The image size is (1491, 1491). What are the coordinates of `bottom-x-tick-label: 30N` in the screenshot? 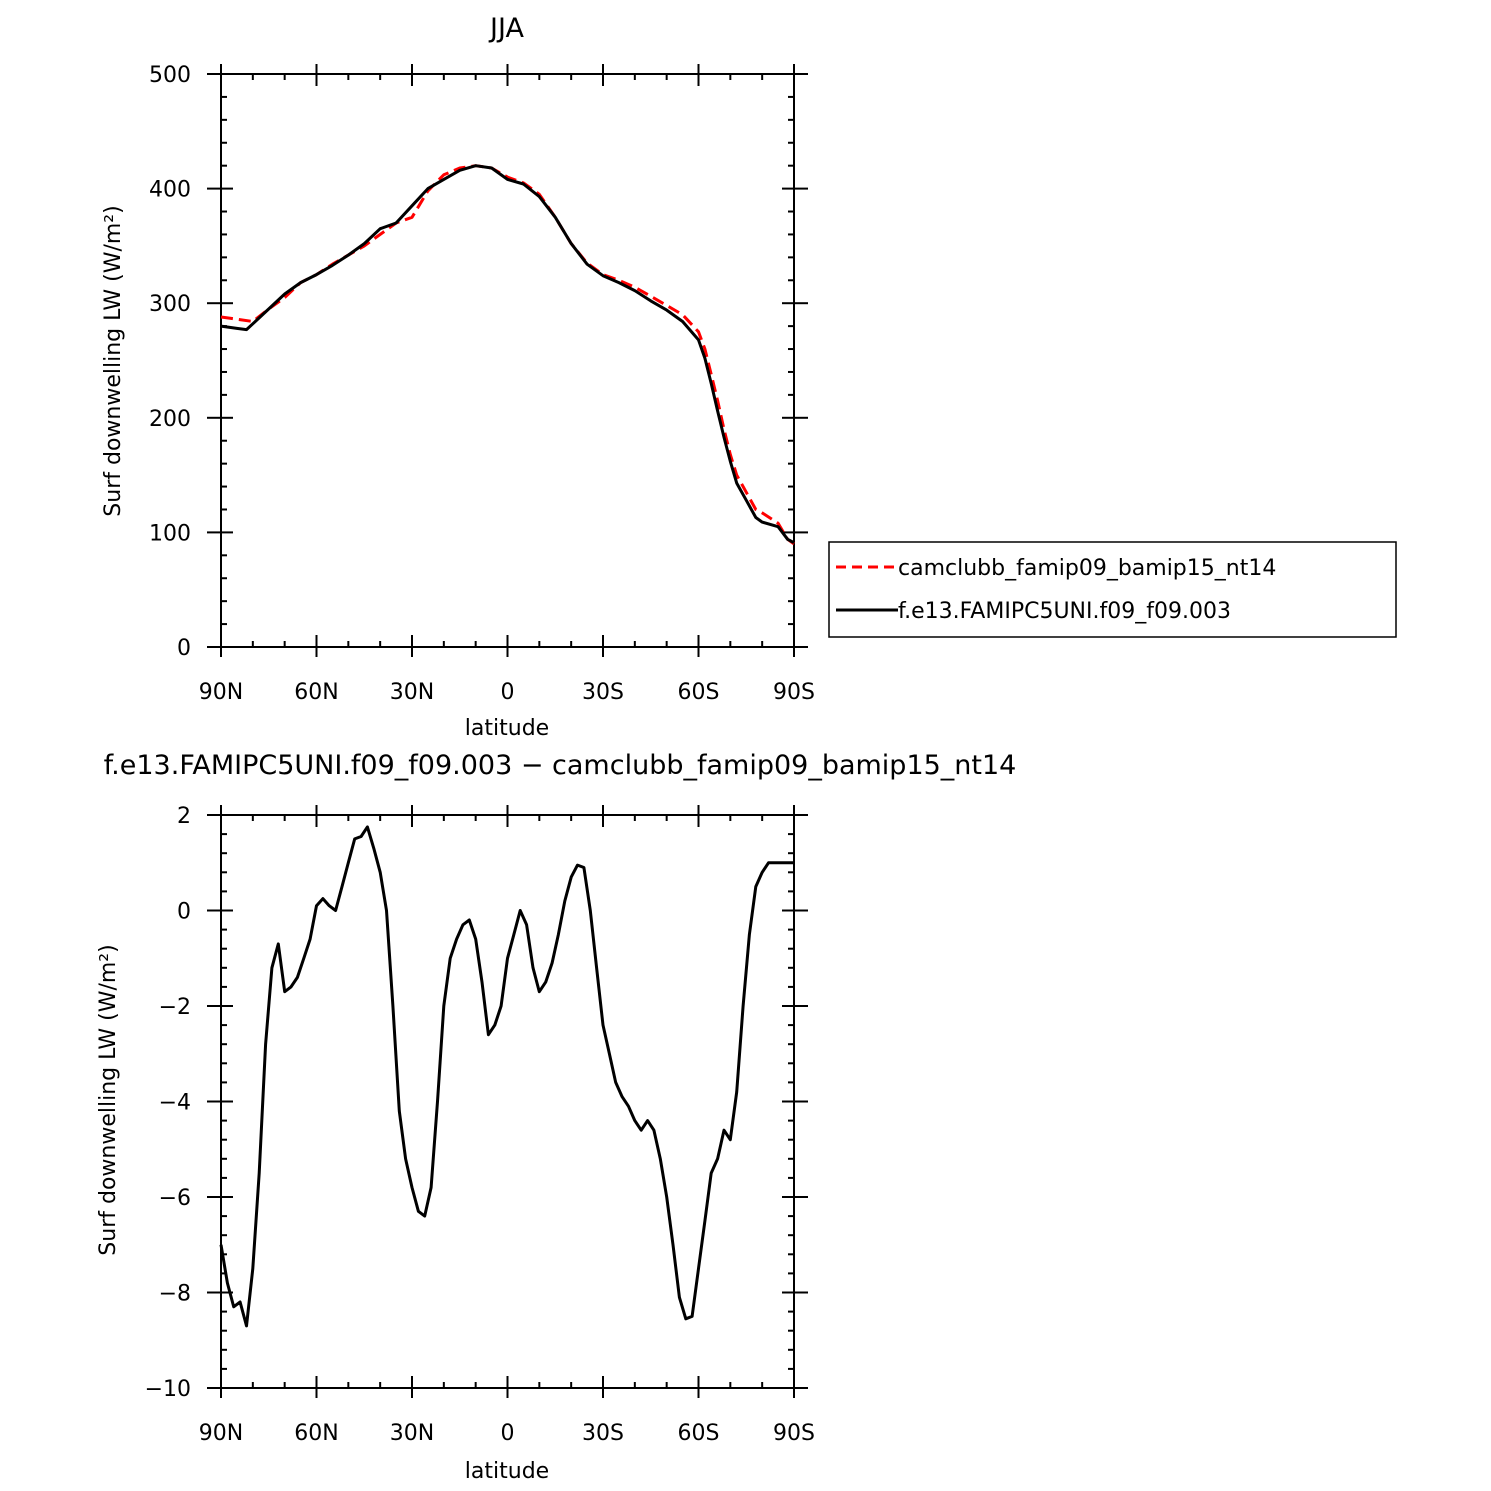 It's located at (412, 1433).